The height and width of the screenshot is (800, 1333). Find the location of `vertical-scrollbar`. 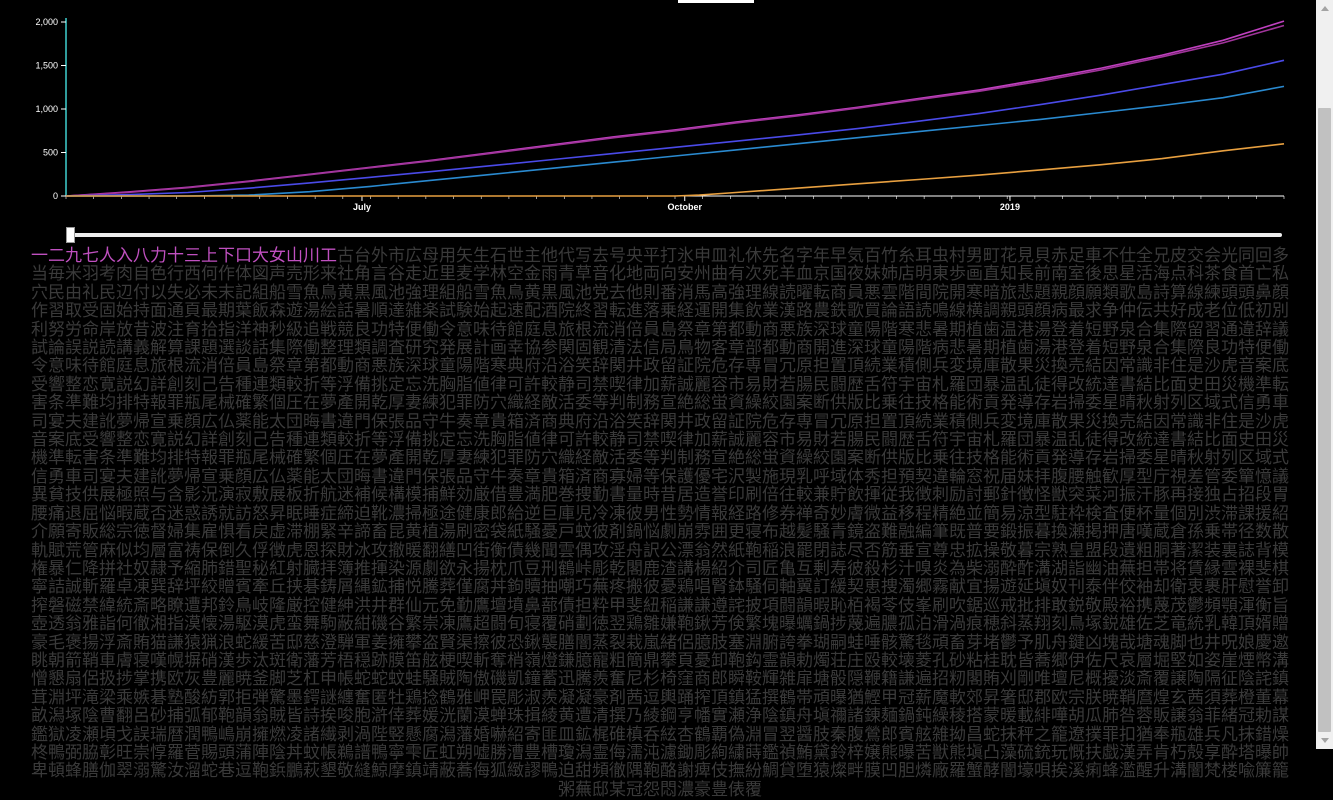

vertical-scrollbar is located at coordinates (1324, 374).